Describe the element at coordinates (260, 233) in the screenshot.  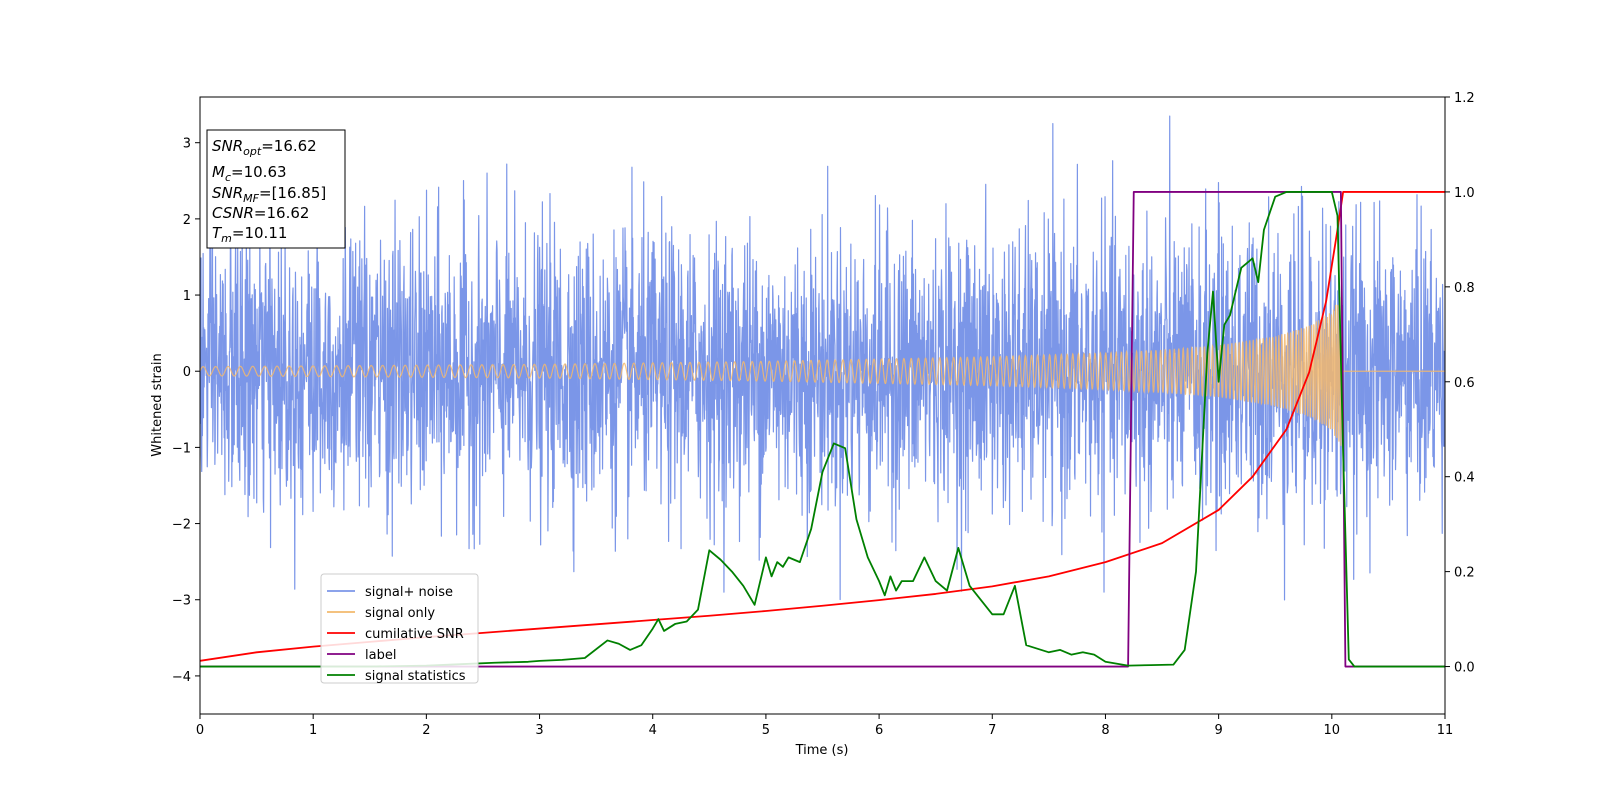
I see `info-tm-value: =10.11` at that location.